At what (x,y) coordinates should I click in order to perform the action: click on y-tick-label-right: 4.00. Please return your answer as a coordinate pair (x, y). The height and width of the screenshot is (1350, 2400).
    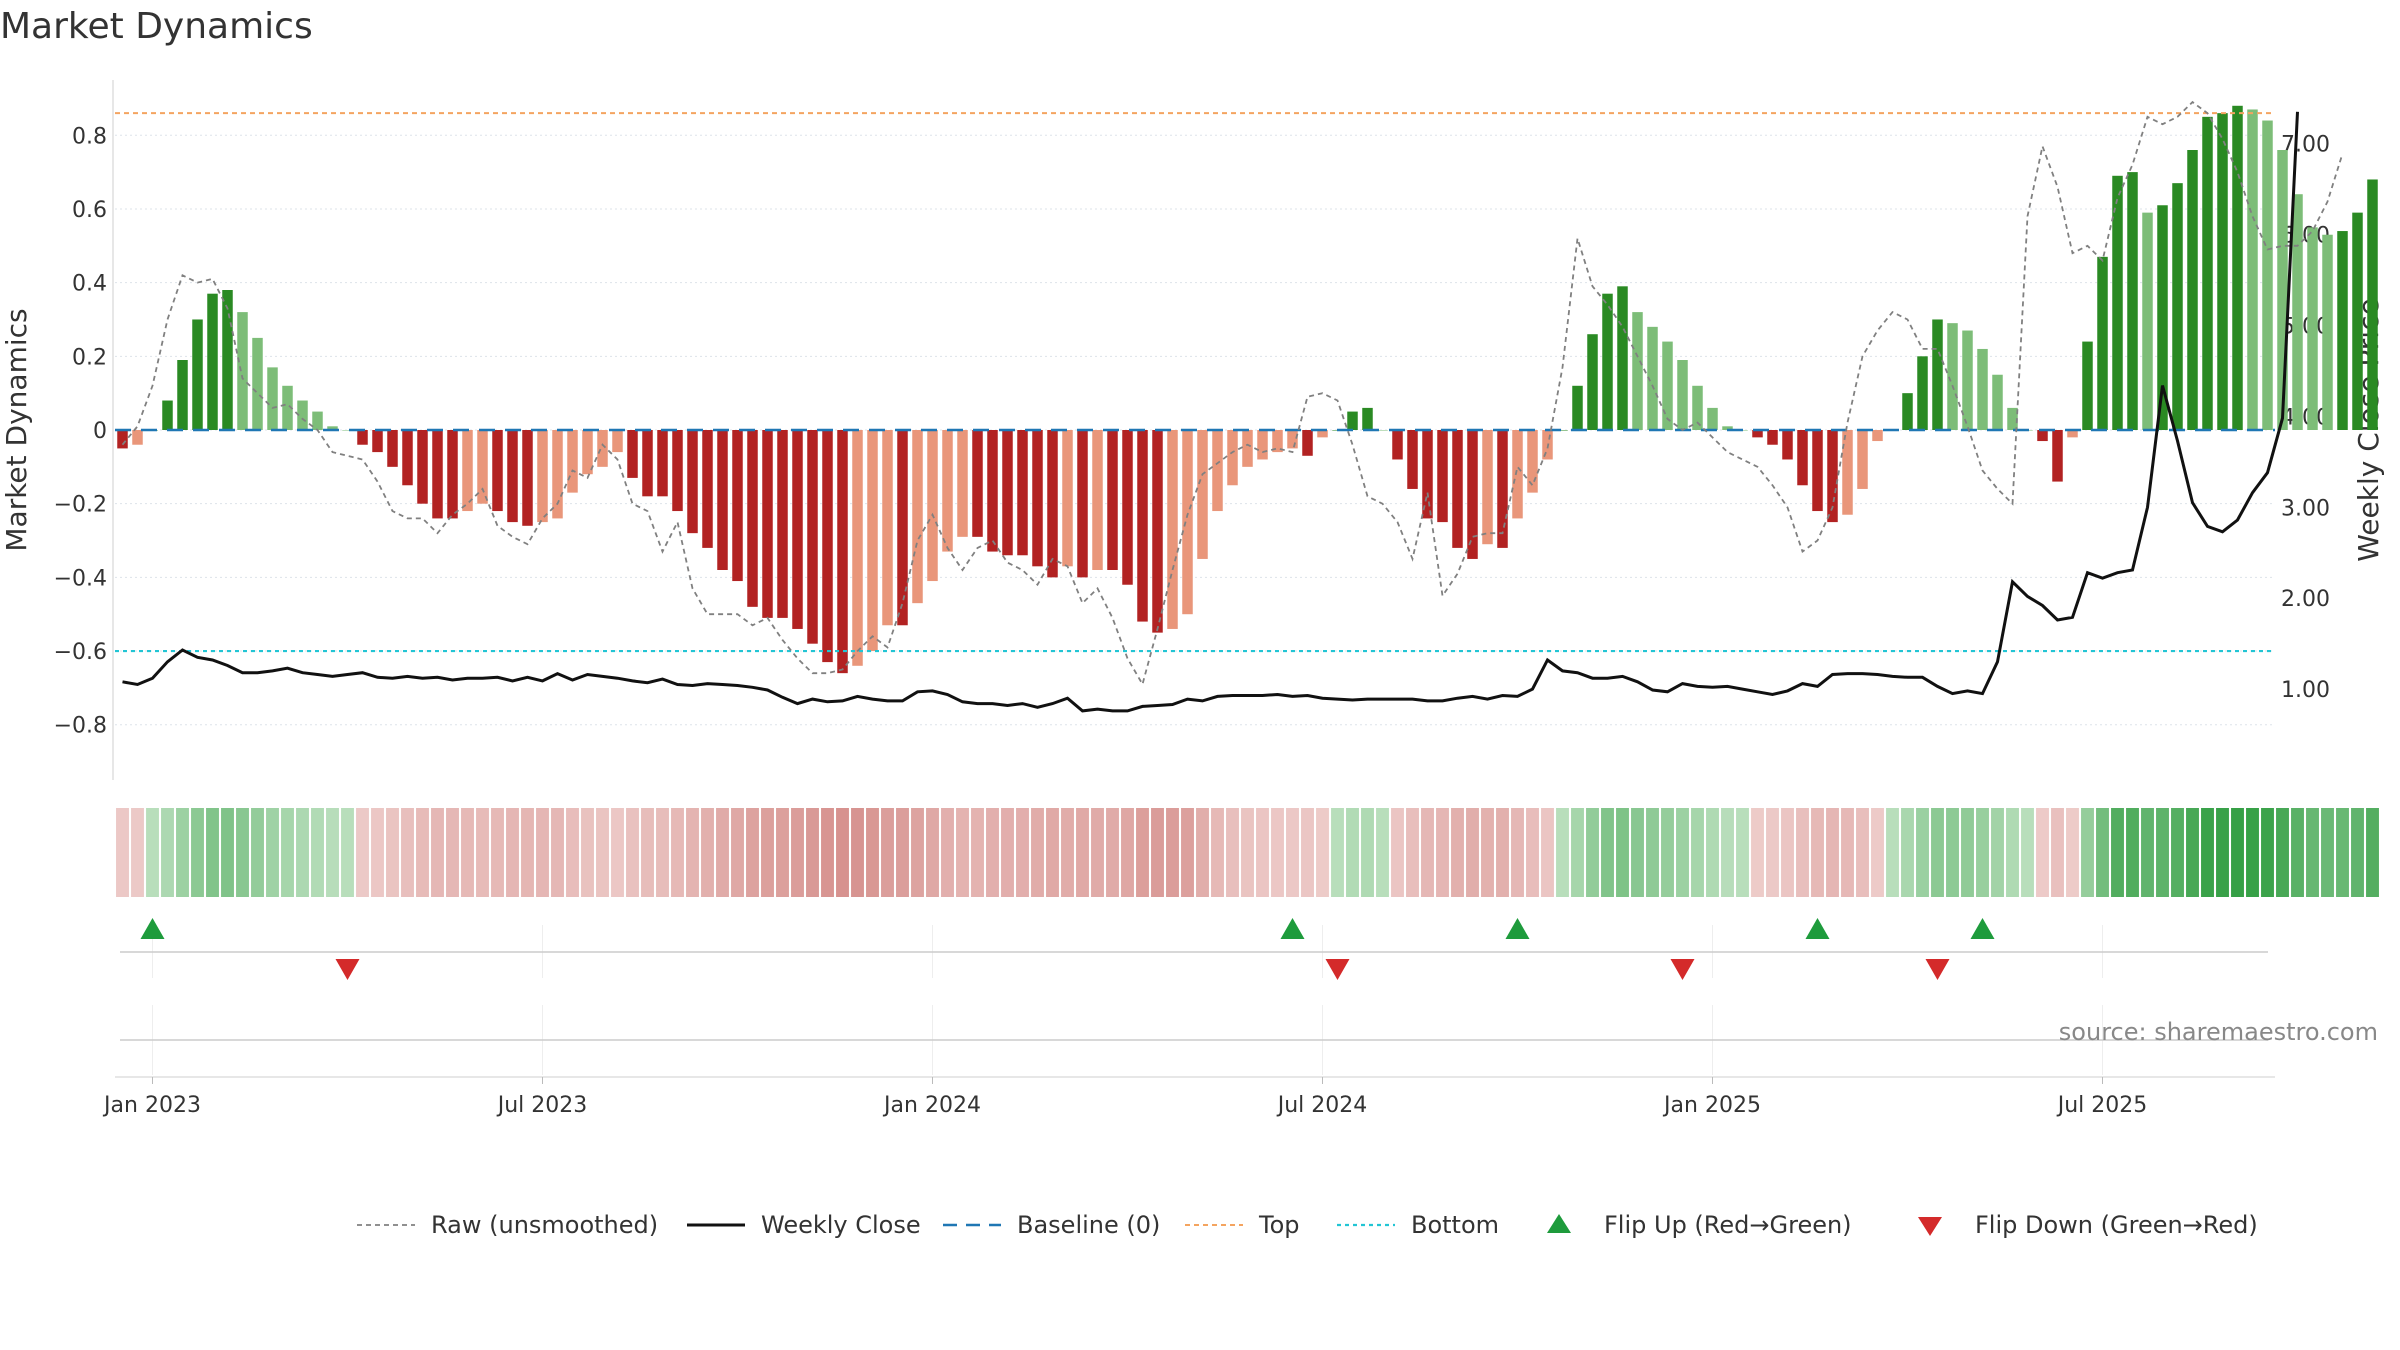
    Looking at the image, I should click on (2305, 417).